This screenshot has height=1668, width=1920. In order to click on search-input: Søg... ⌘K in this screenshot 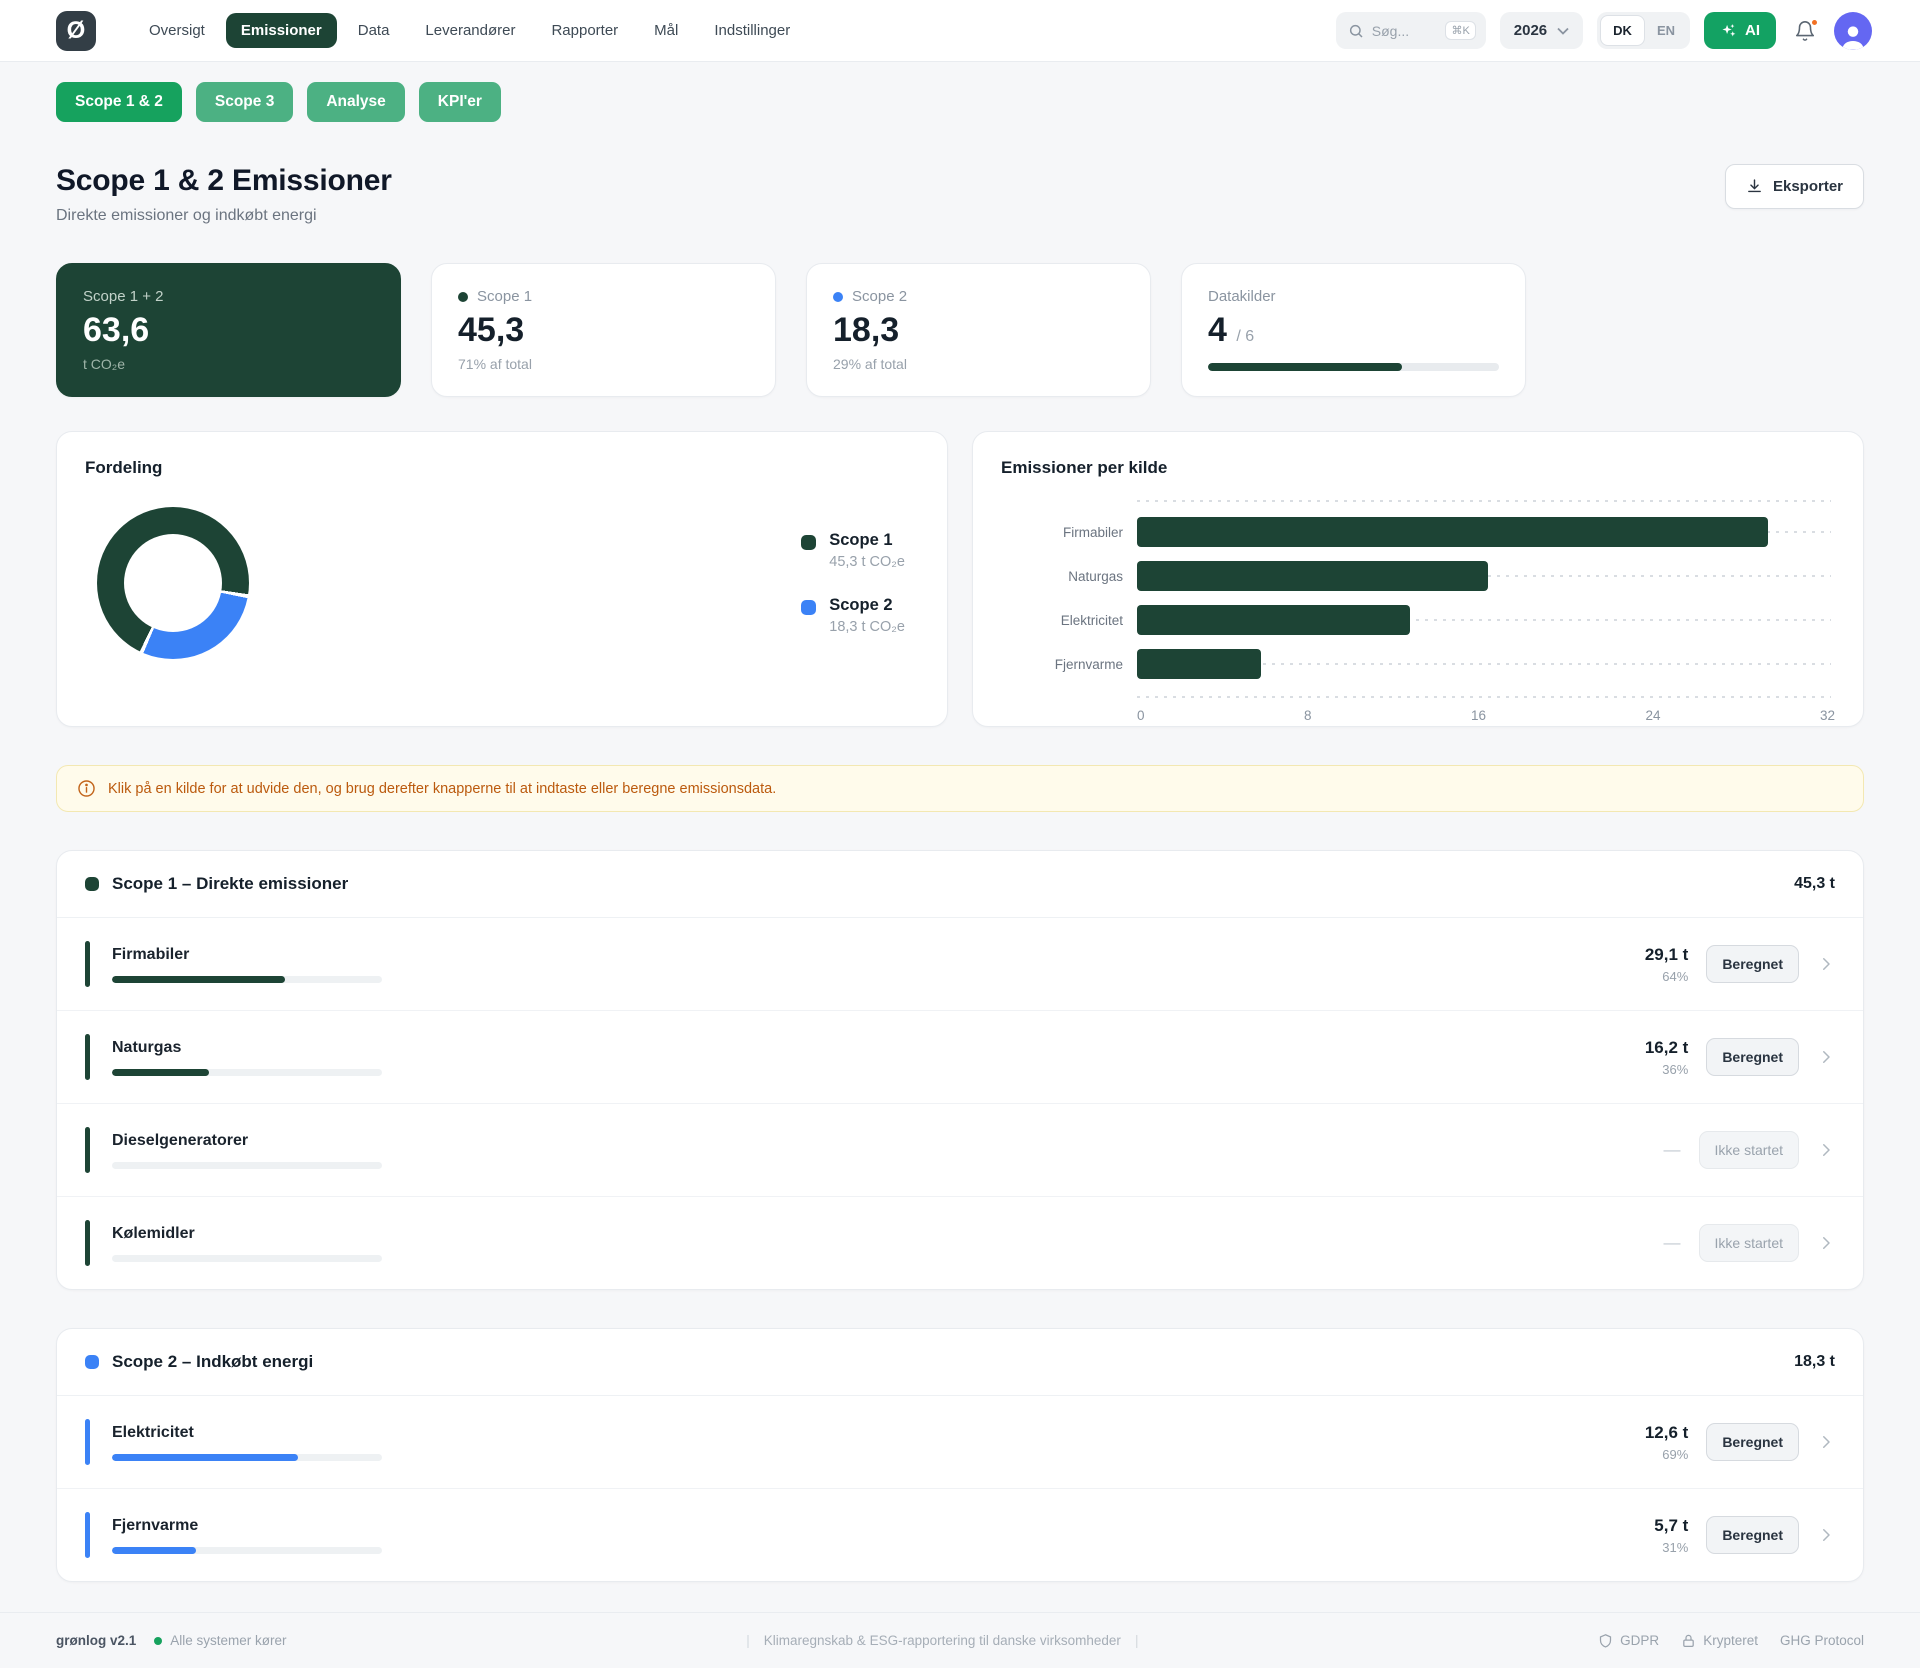, I will do `click(1410, 30)`.